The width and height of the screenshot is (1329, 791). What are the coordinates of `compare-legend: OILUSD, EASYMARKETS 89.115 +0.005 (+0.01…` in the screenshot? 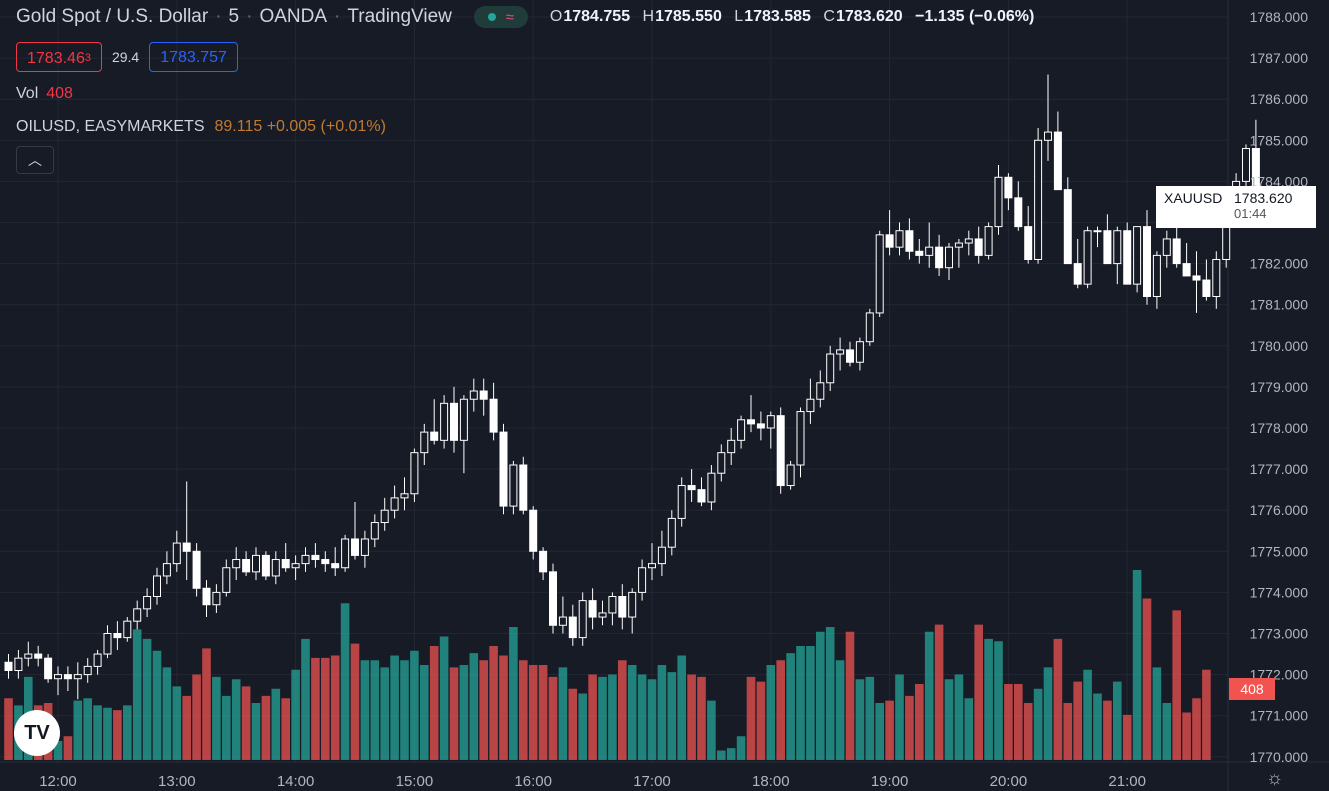 It's located at (201, 127).